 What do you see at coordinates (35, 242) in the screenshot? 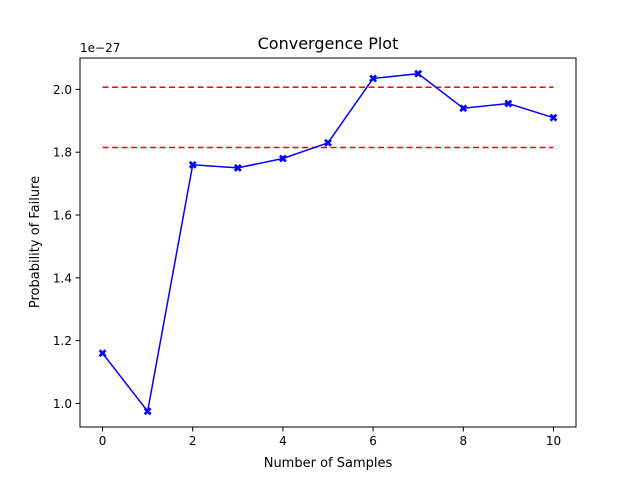
I see `y-axis-label: Probability of Failure` at bounding box center [35, 242].